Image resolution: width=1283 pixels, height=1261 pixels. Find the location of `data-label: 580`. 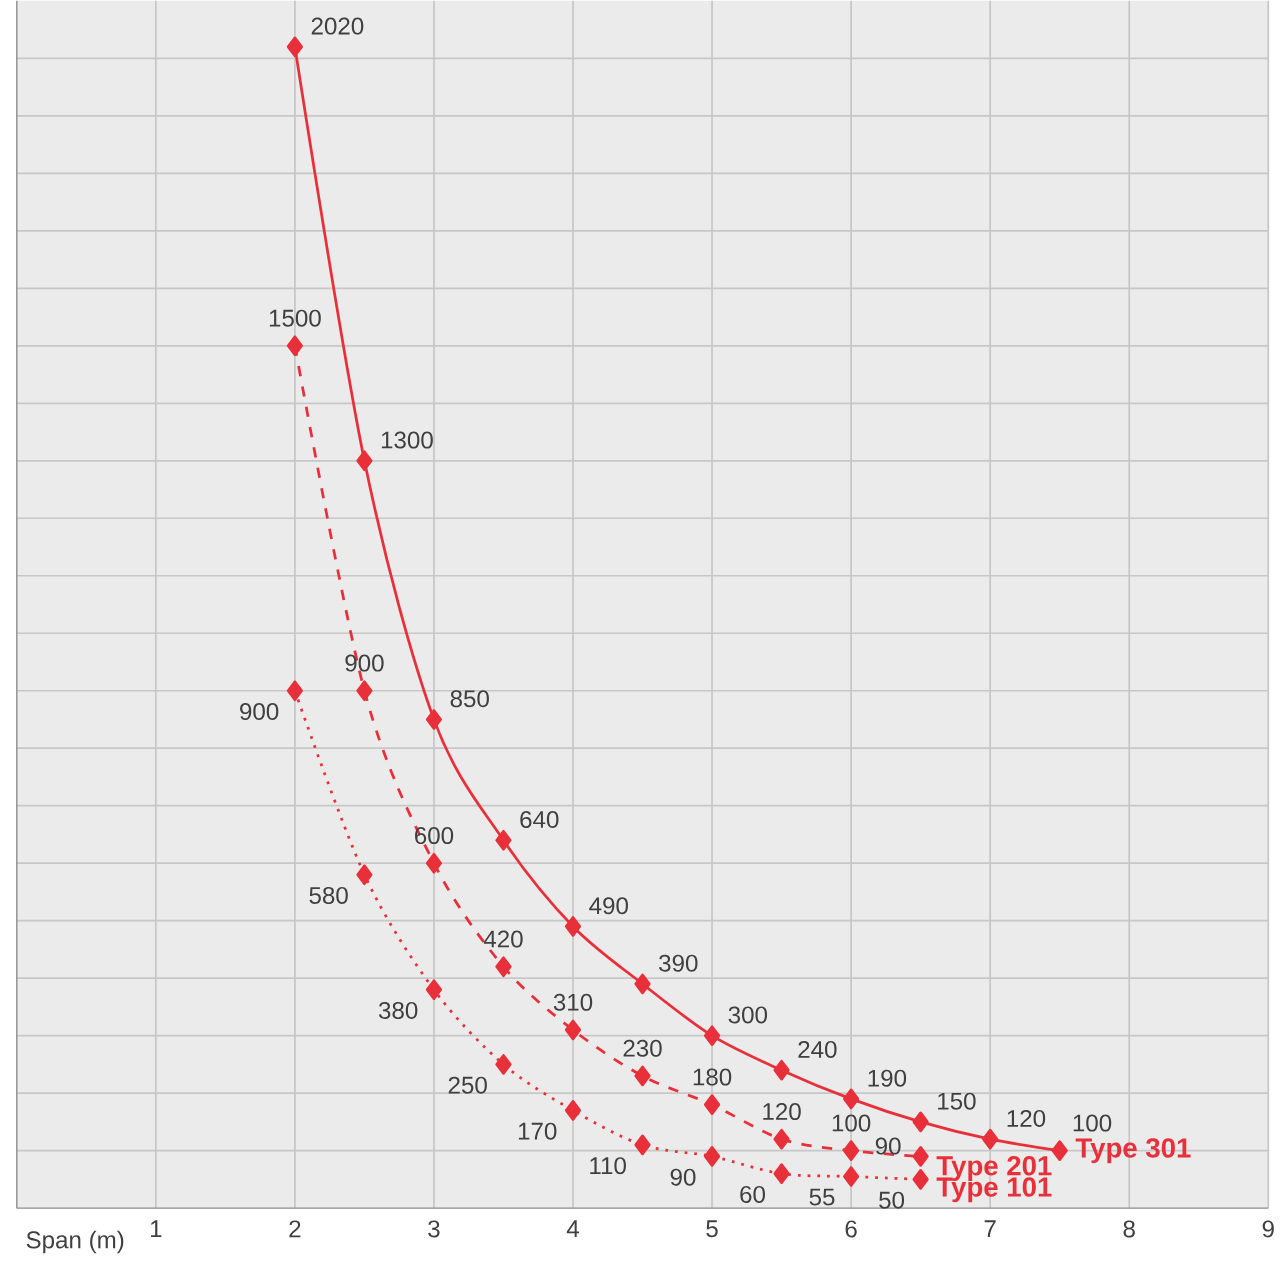

data-label: 580 is located at coordinates (328, 895).